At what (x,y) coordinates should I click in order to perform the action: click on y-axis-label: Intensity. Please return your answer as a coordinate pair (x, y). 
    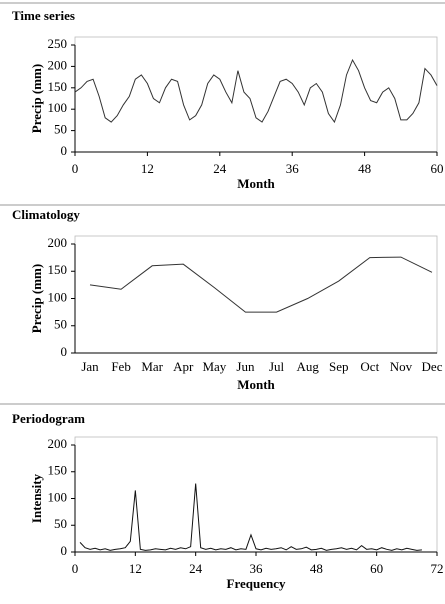
    Looking at the image, I should click on (36, 498).